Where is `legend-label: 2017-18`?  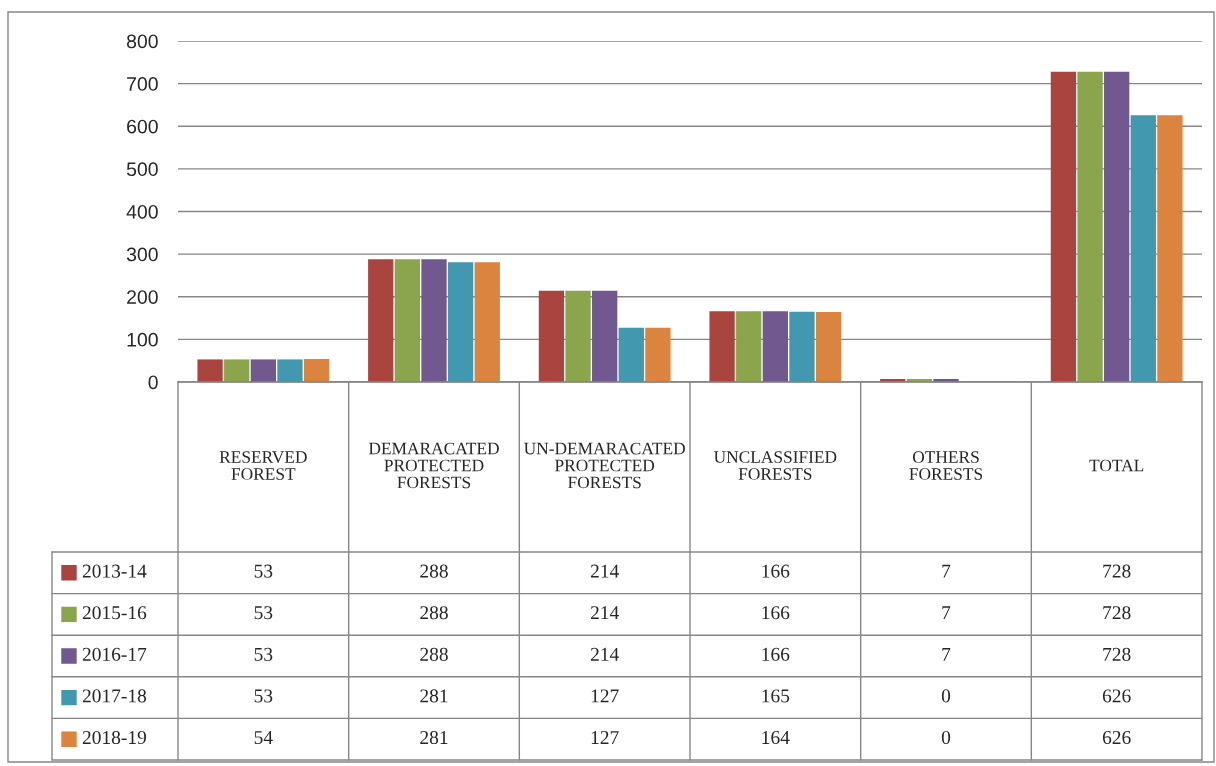
legend-label: 2017-18 is located at coordinates (114, 696).